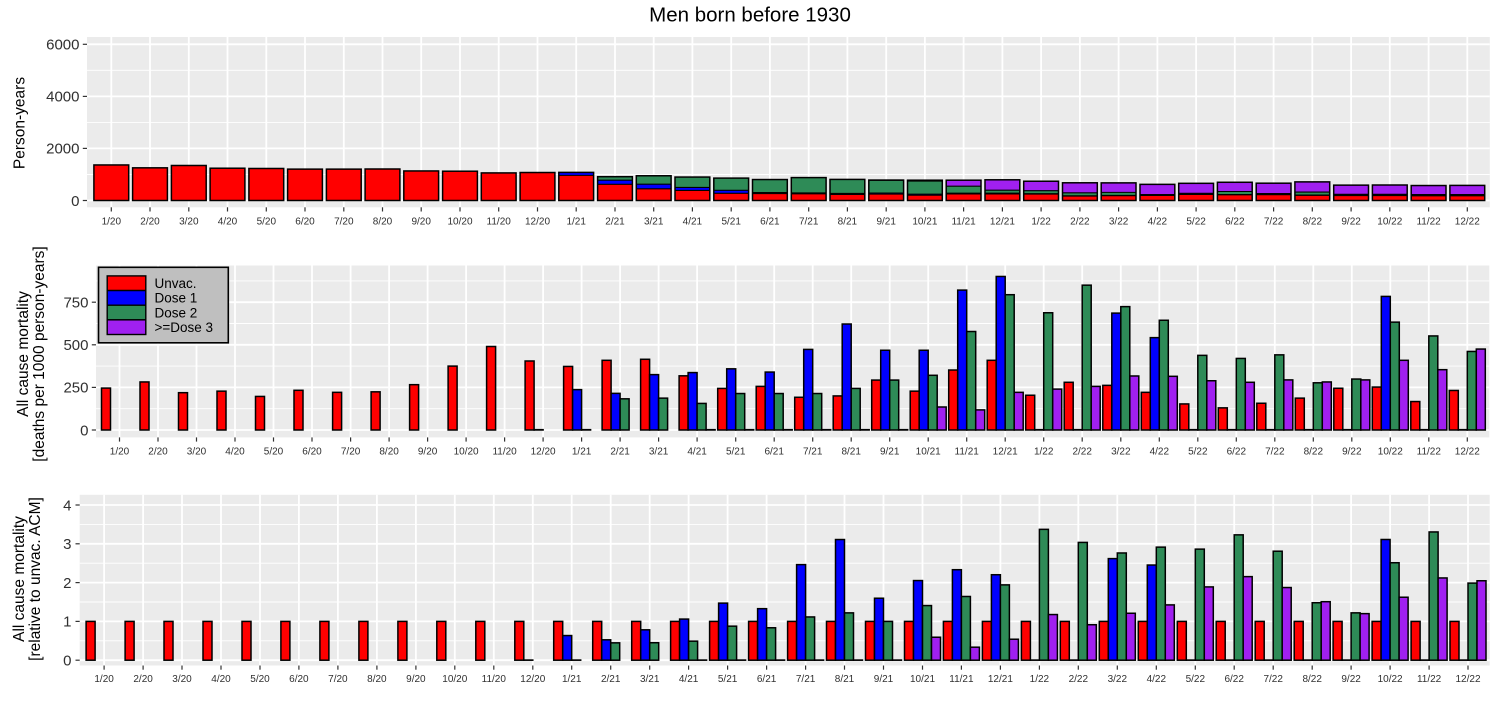 The width and height of the screenshot is (1500, 717). Describe the element at coordinates (75, 303) in the screenshot. I see `svg-text: 750` at that location.